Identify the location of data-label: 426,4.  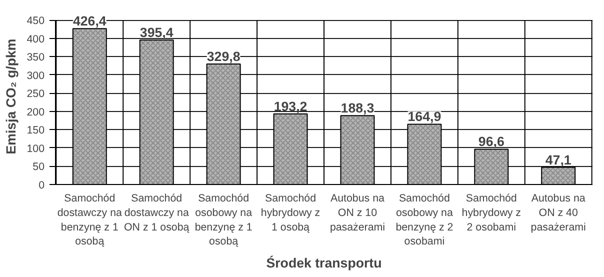
(89, 21).